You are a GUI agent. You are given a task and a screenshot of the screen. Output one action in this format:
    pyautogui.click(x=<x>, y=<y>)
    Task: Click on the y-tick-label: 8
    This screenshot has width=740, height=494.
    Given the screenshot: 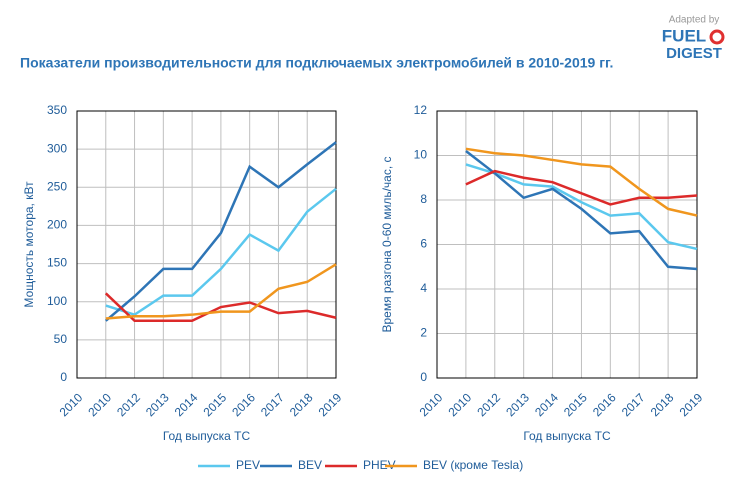 What is the action you would take?
    pyautogui.click(x=423, y=199)
    